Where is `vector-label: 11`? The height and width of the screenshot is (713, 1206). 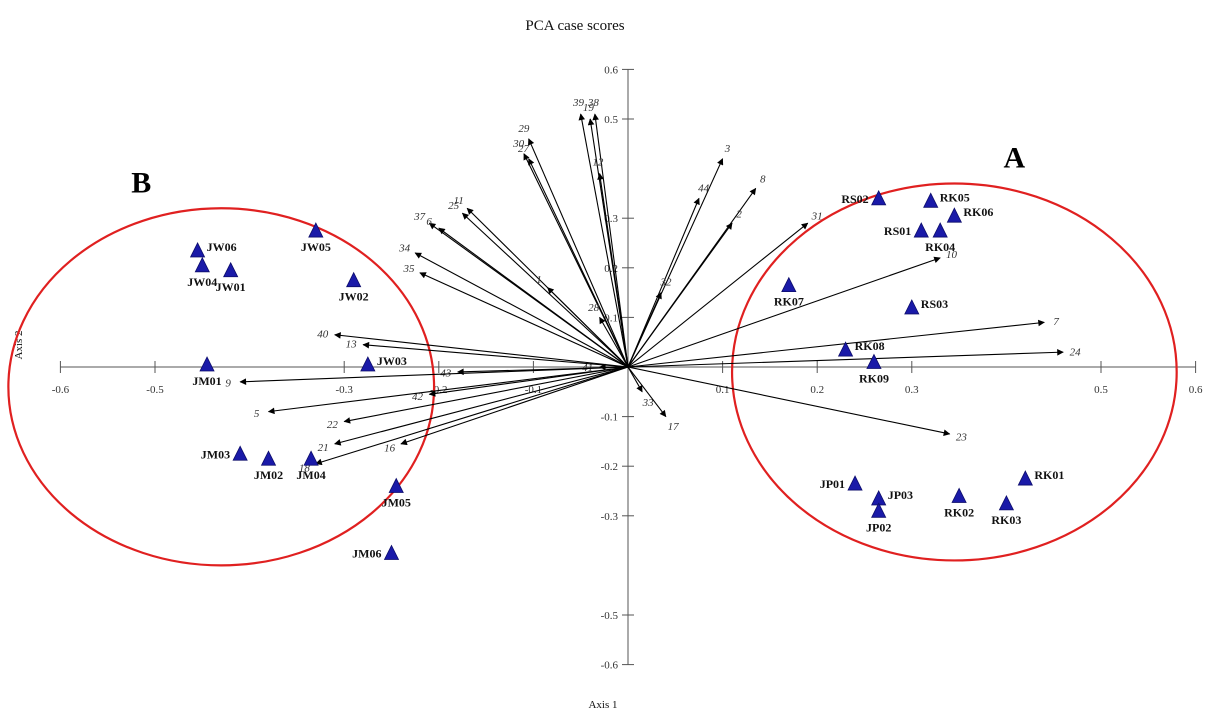
vector-label: 11 is located at coordinates (459, 201).